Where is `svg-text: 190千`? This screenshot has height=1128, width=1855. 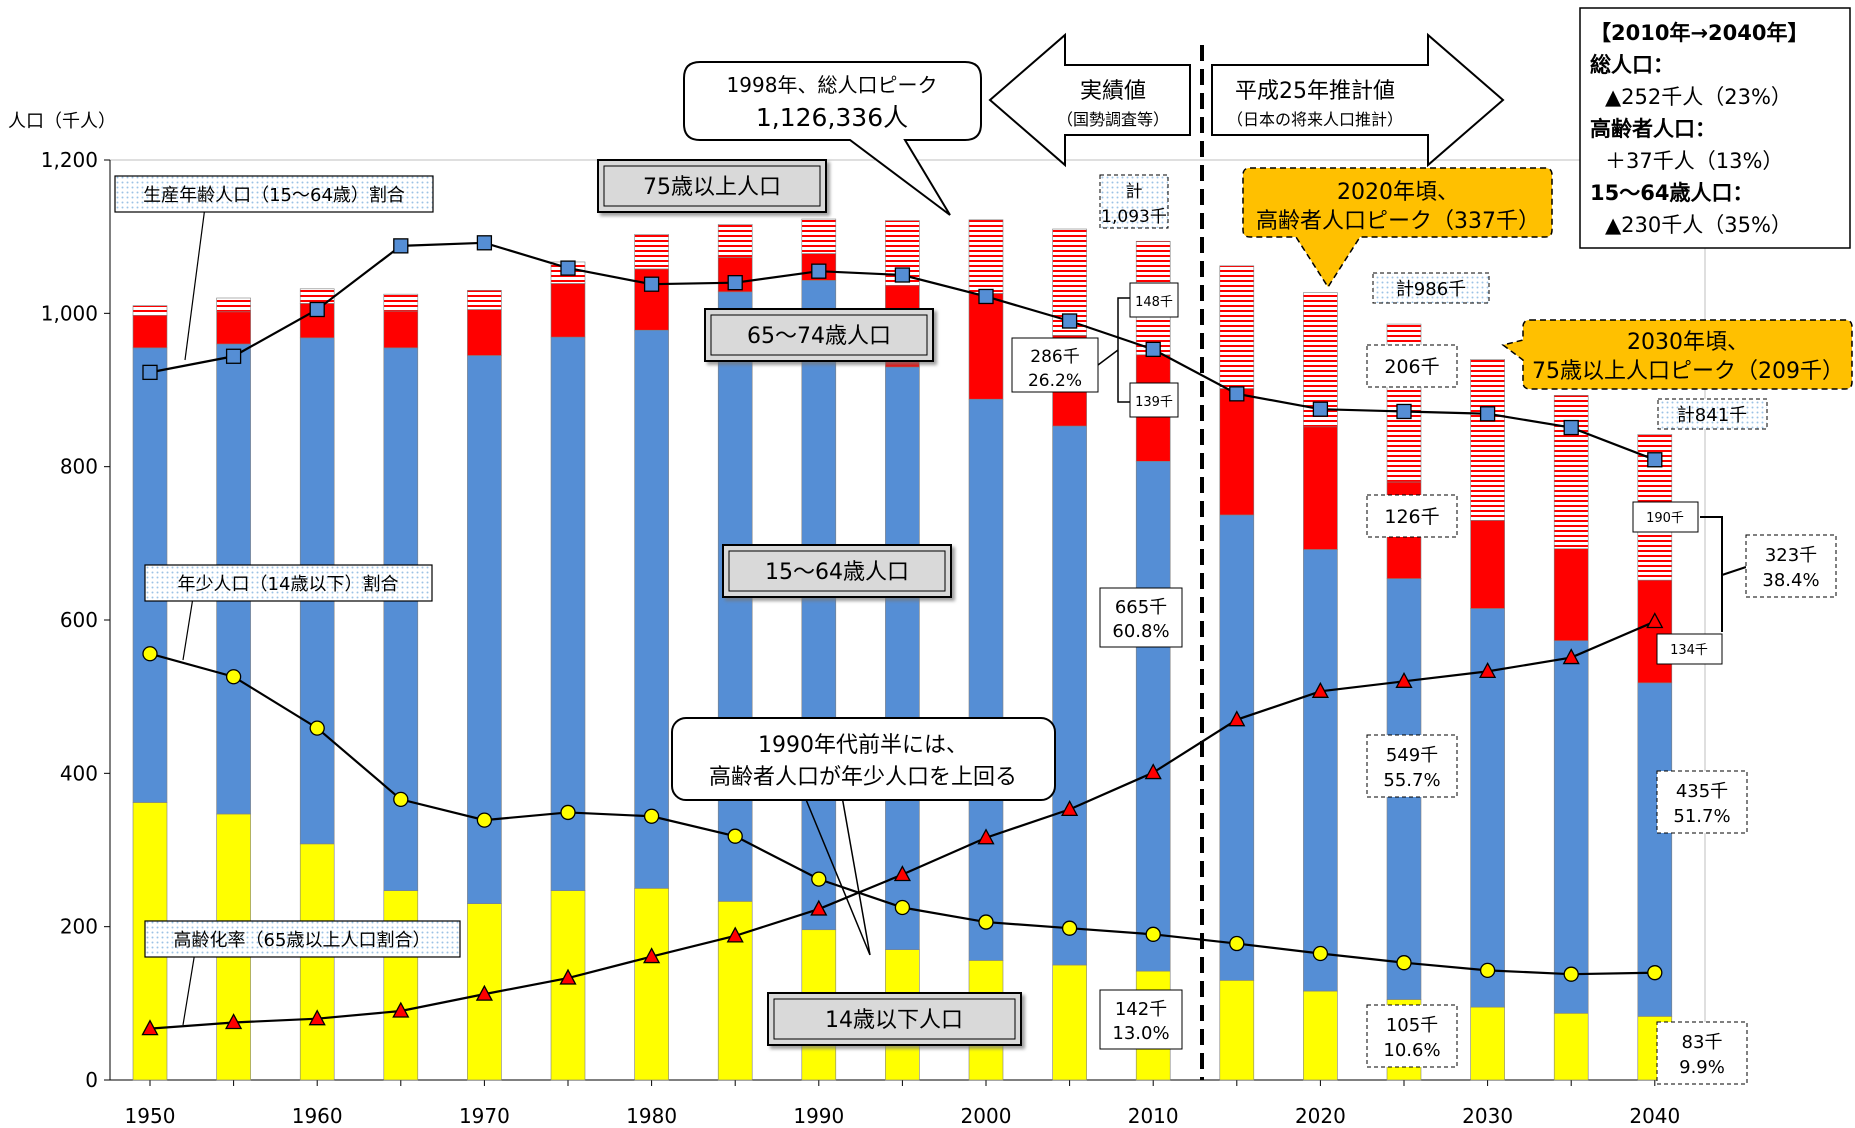
svg-text: 190千 is located at coordinates (1665, 518).